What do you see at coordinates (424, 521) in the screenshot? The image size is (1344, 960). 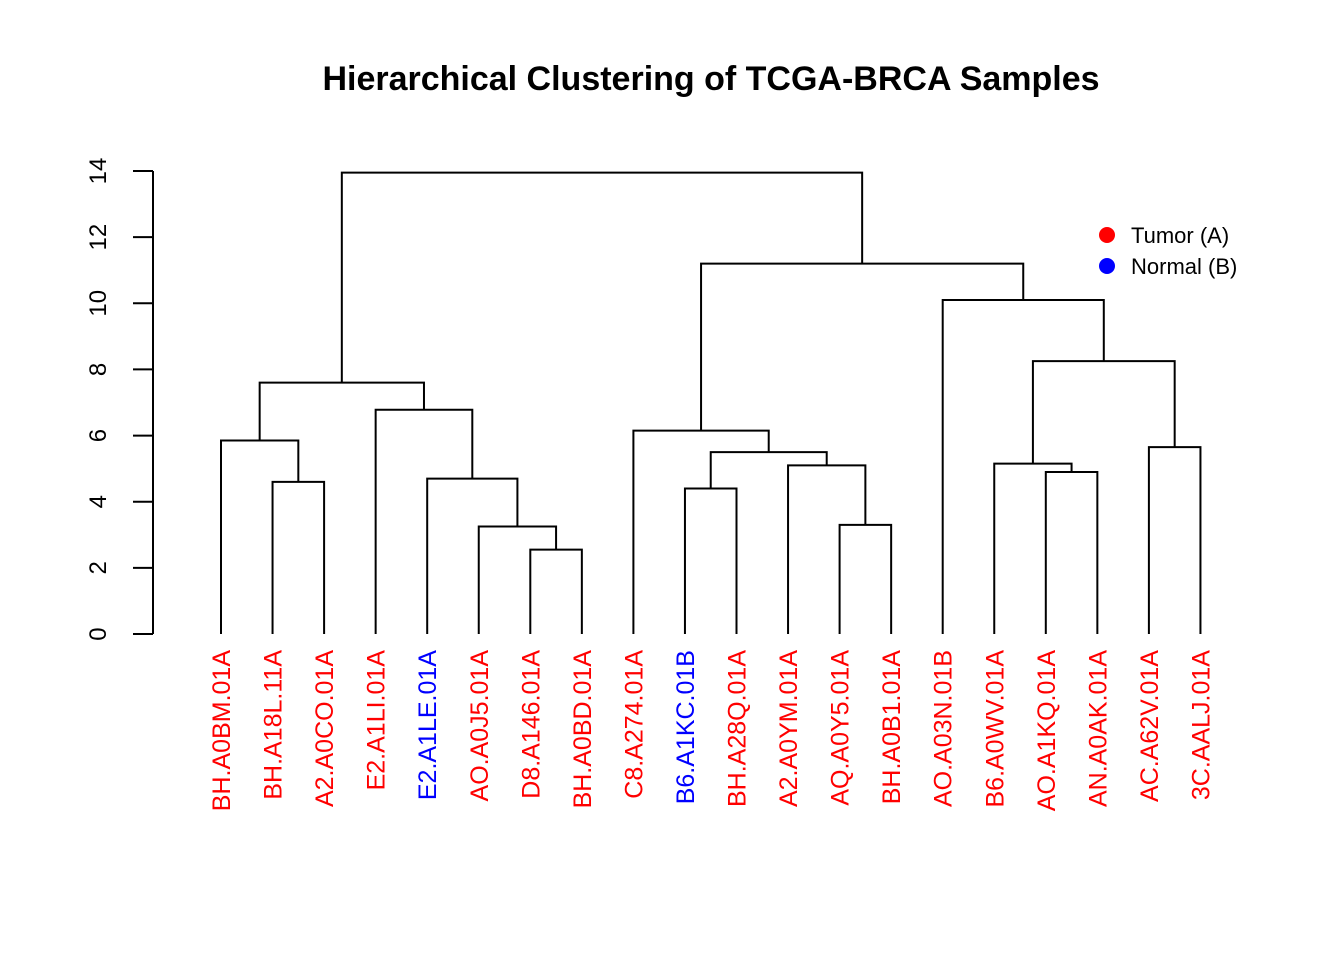 I see `merge-link-m4` at bounding box center [424, 521].